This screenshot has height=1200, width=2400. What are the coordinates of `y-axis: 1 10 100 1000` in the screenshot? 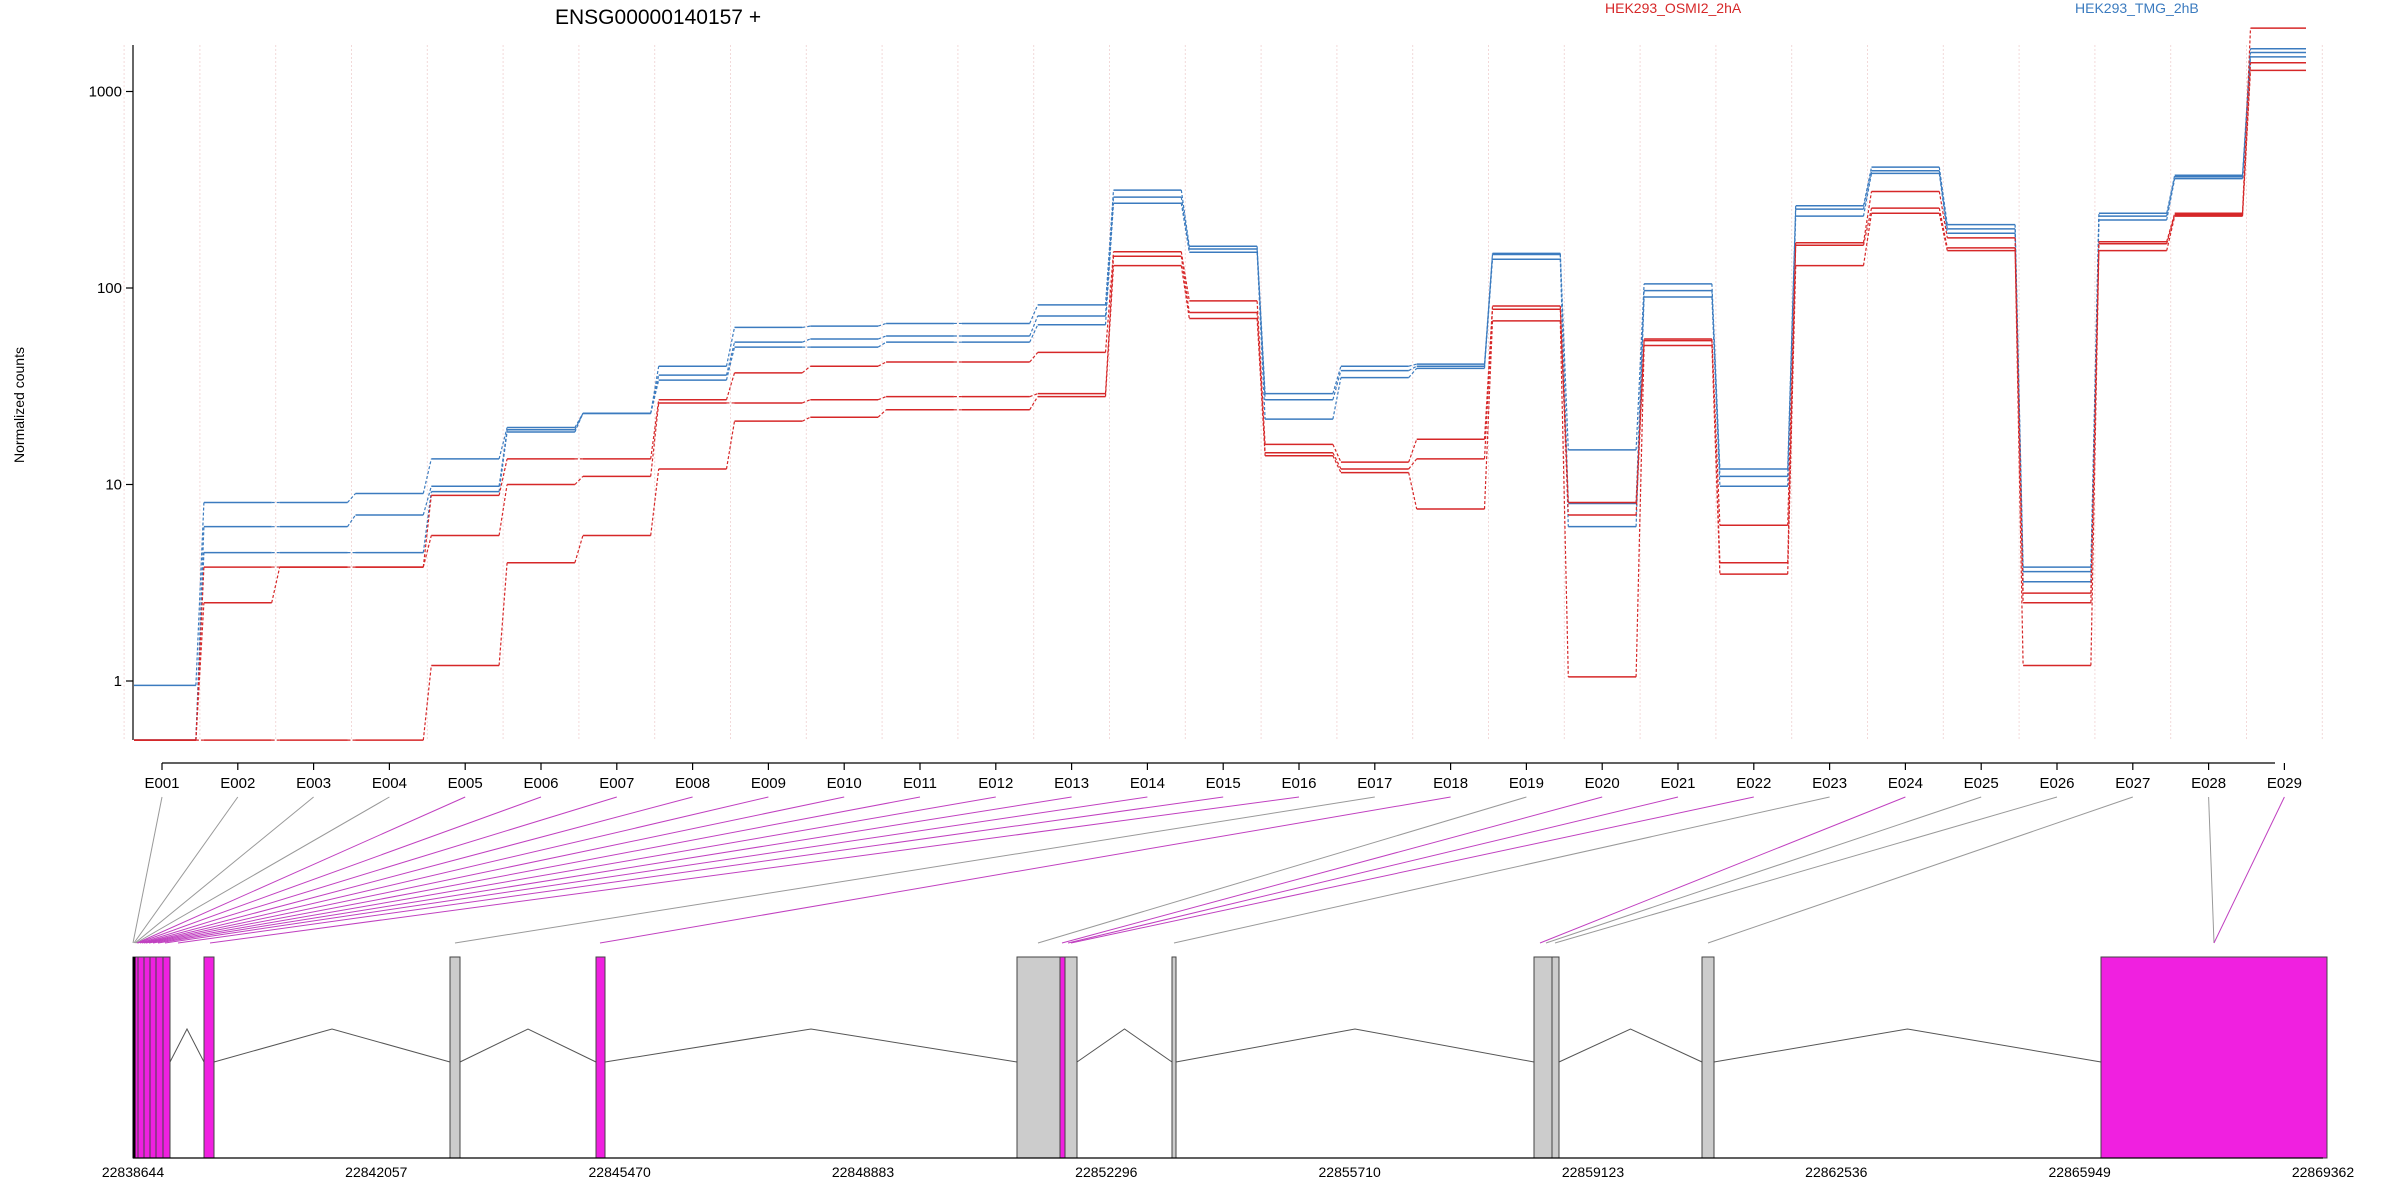 It's located at (111, 392).